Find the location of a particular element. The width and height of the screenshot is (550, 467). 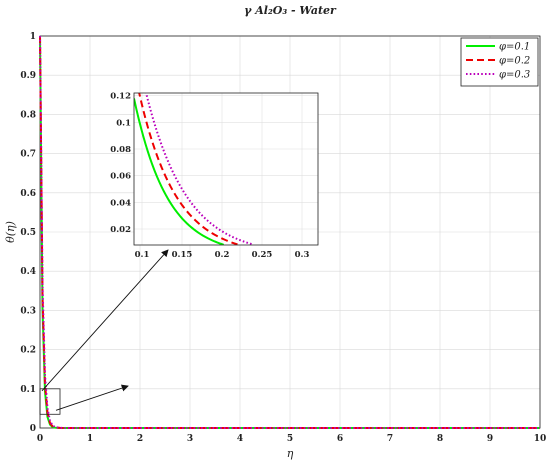

inset-y-tick-label: 0.12 is located at coordinates (120, 97).